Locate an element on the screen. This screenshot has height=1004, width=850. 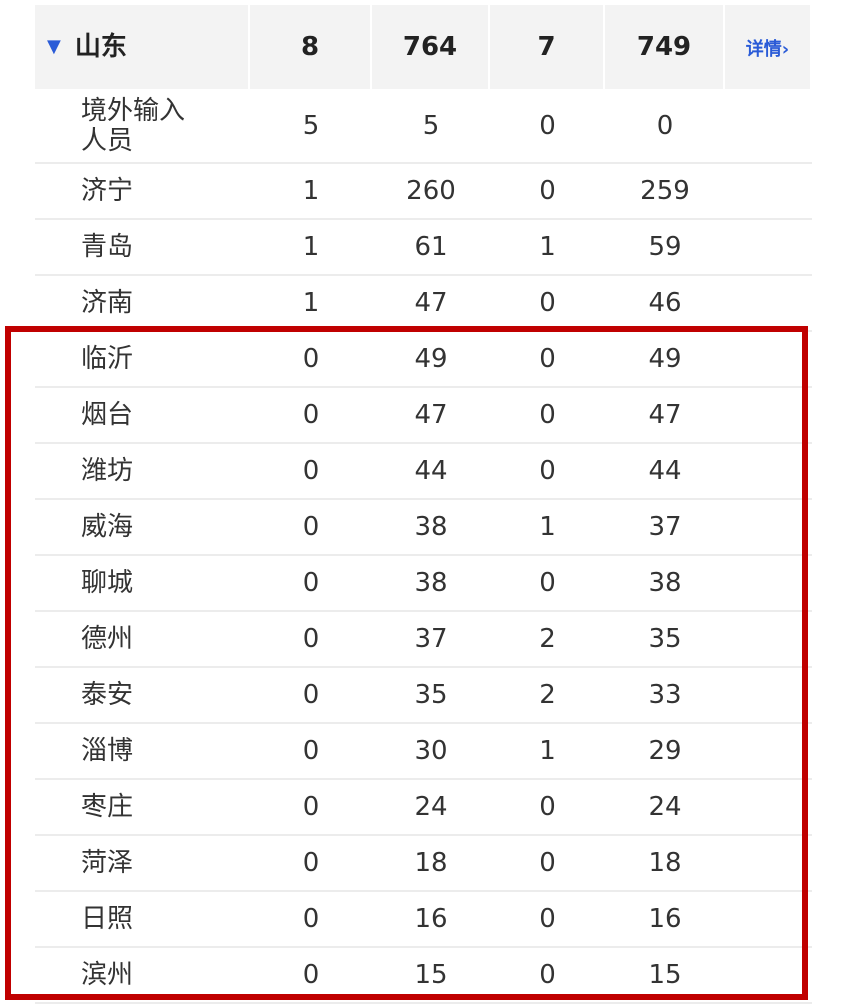
table-row: 境外输入人员 5 5 0 0 is located at coordinates (423, 126).